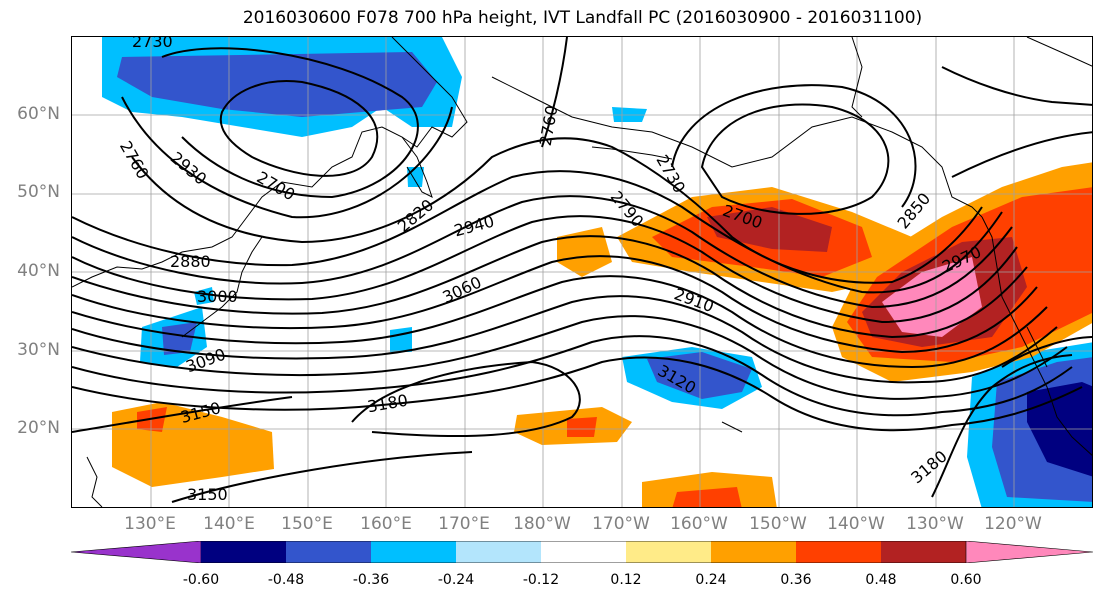  Describe the element at coordinates (38, 271) in the screenshot. I see `lat-label-40n: 40°N` at that location.